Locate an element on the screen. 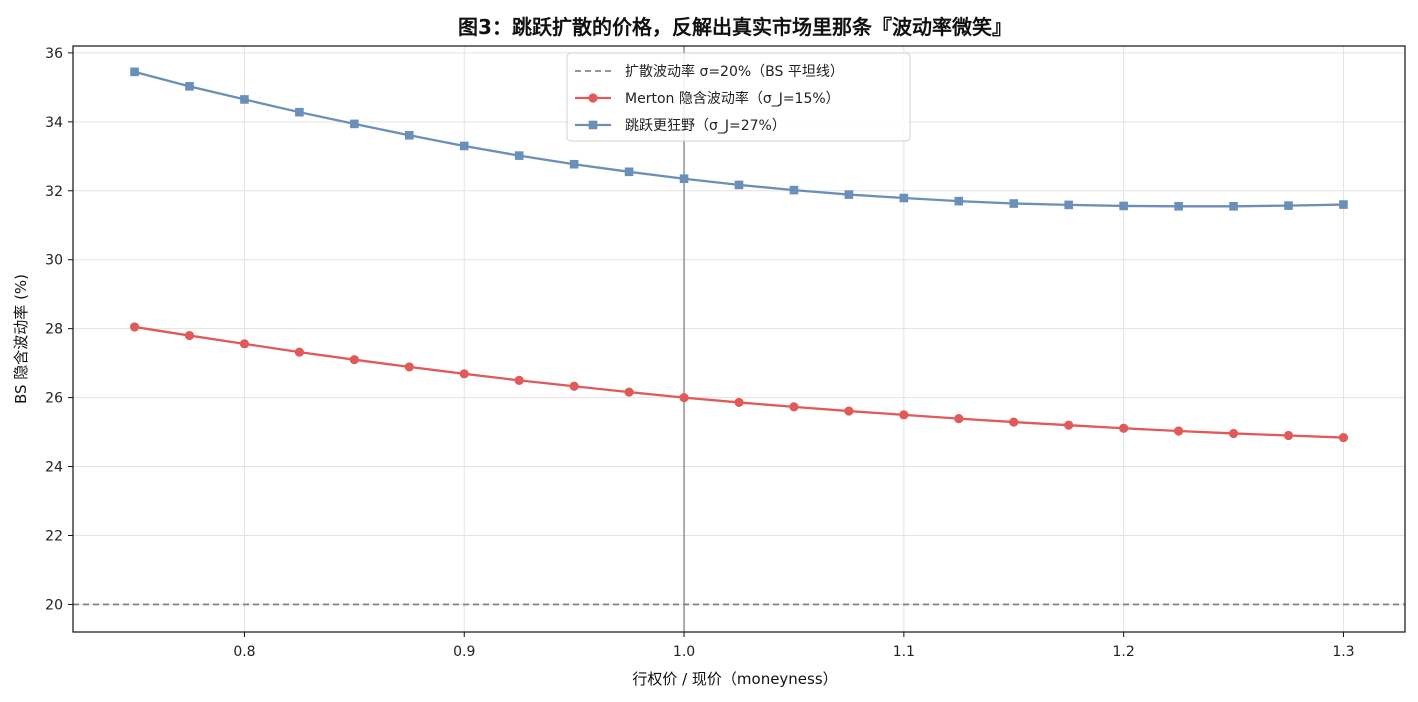 This screenshot has height=702, width=1418. y-tick-label: 32 is located at coordinates (54, 192).